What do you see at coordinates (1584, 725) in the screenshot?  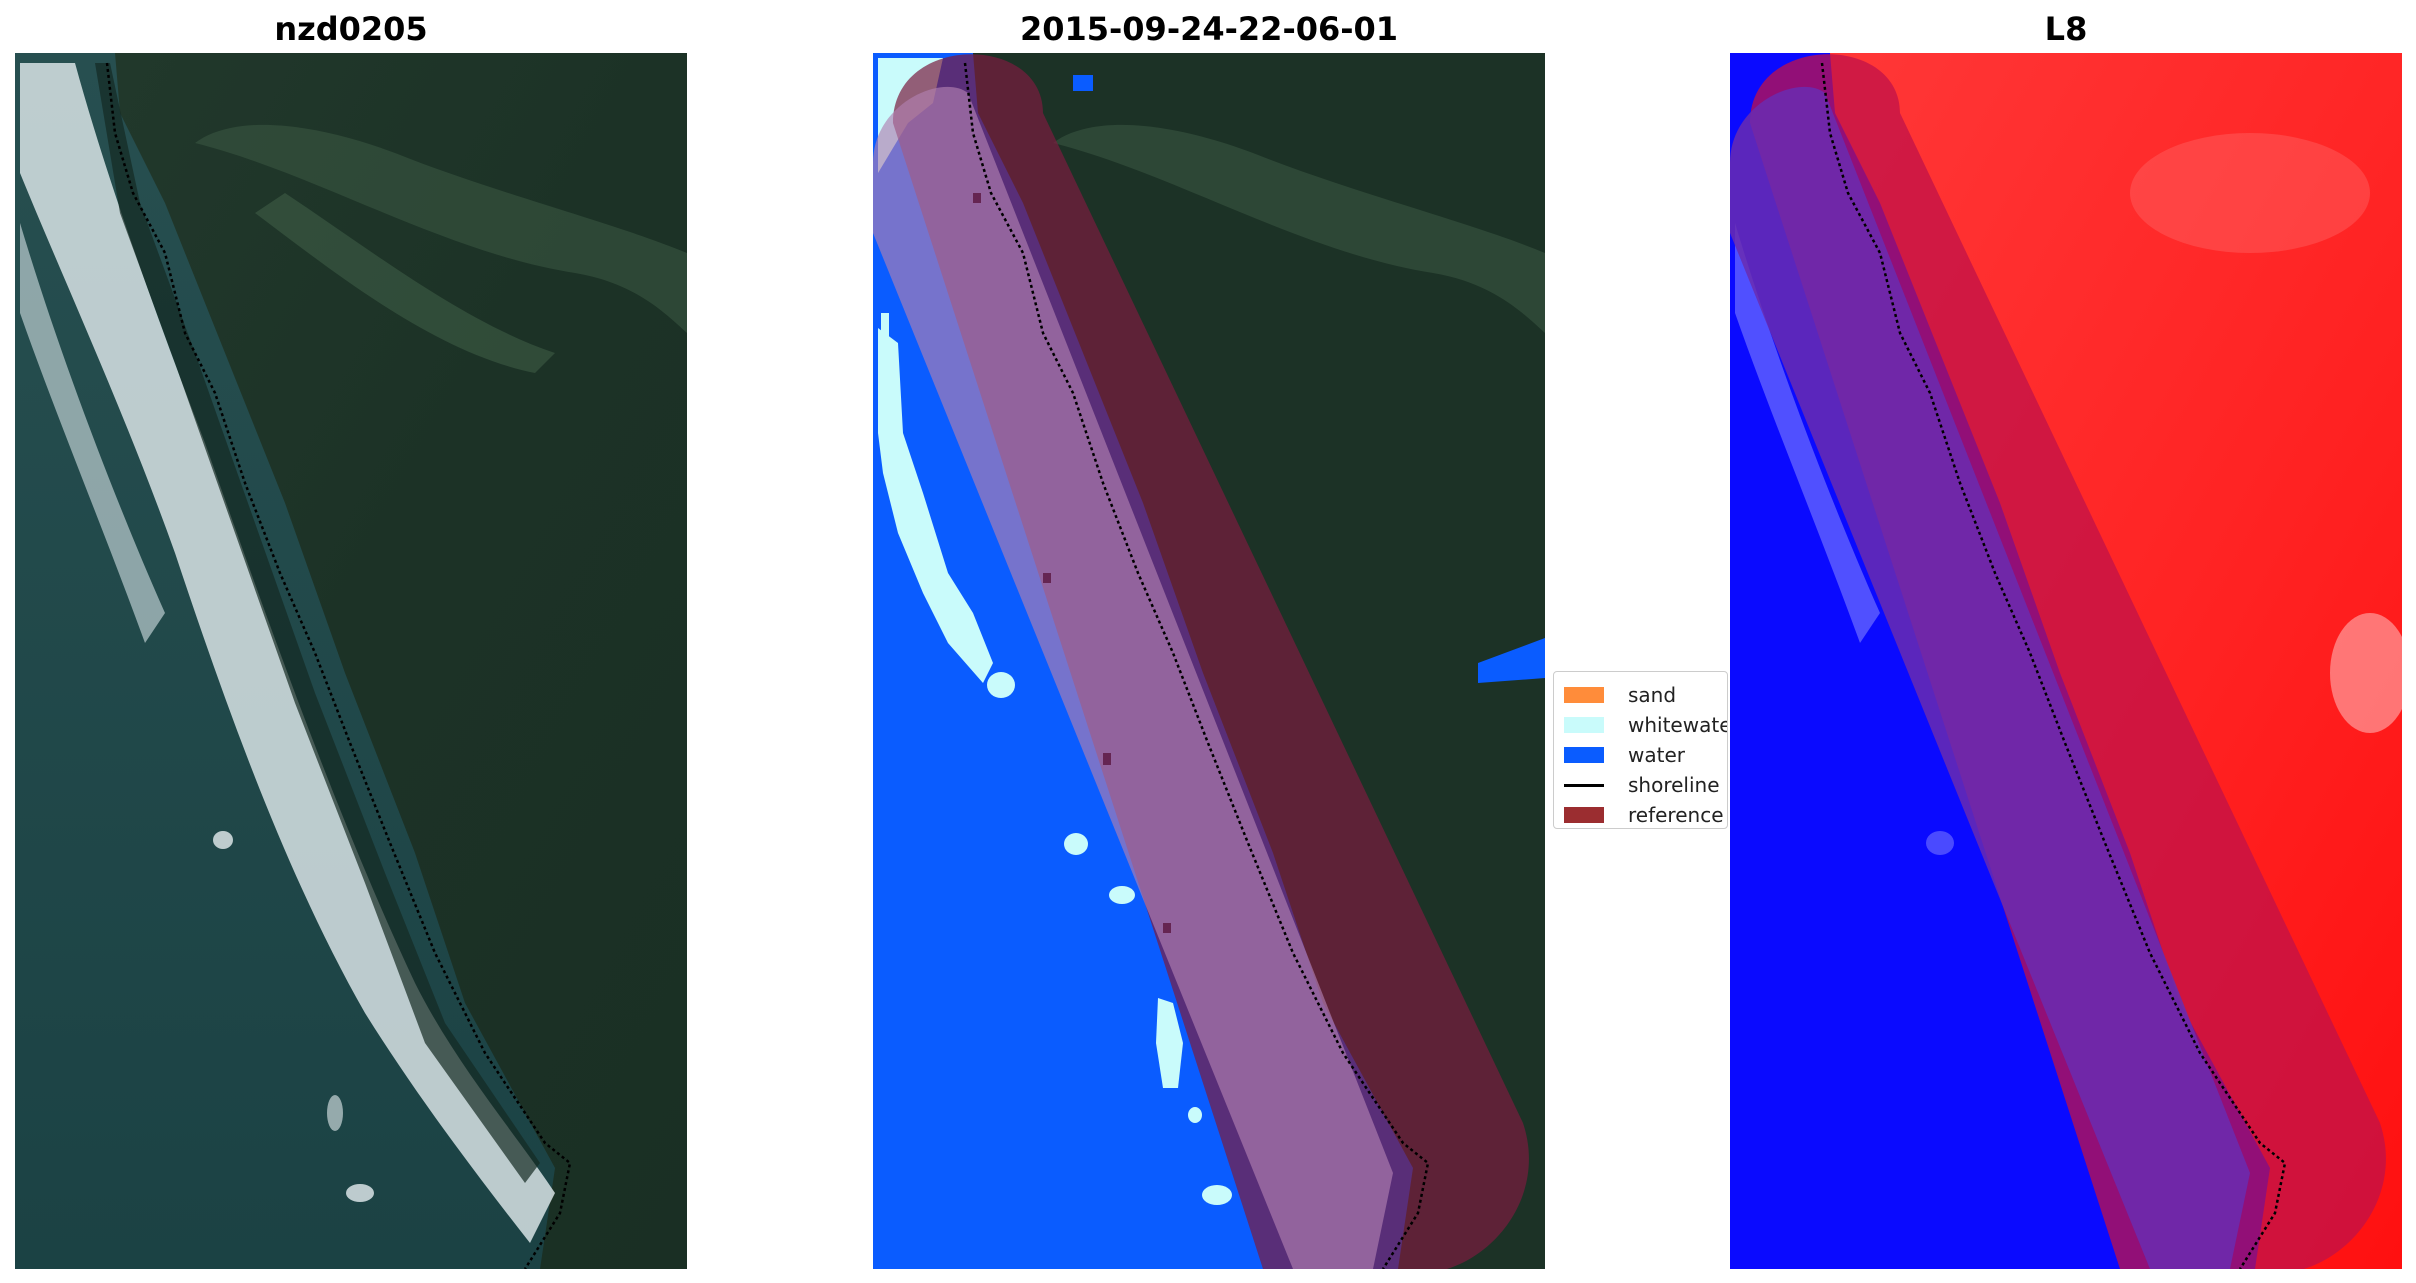 I see `whitewater-swatch` at bounding box center [1584, 725].